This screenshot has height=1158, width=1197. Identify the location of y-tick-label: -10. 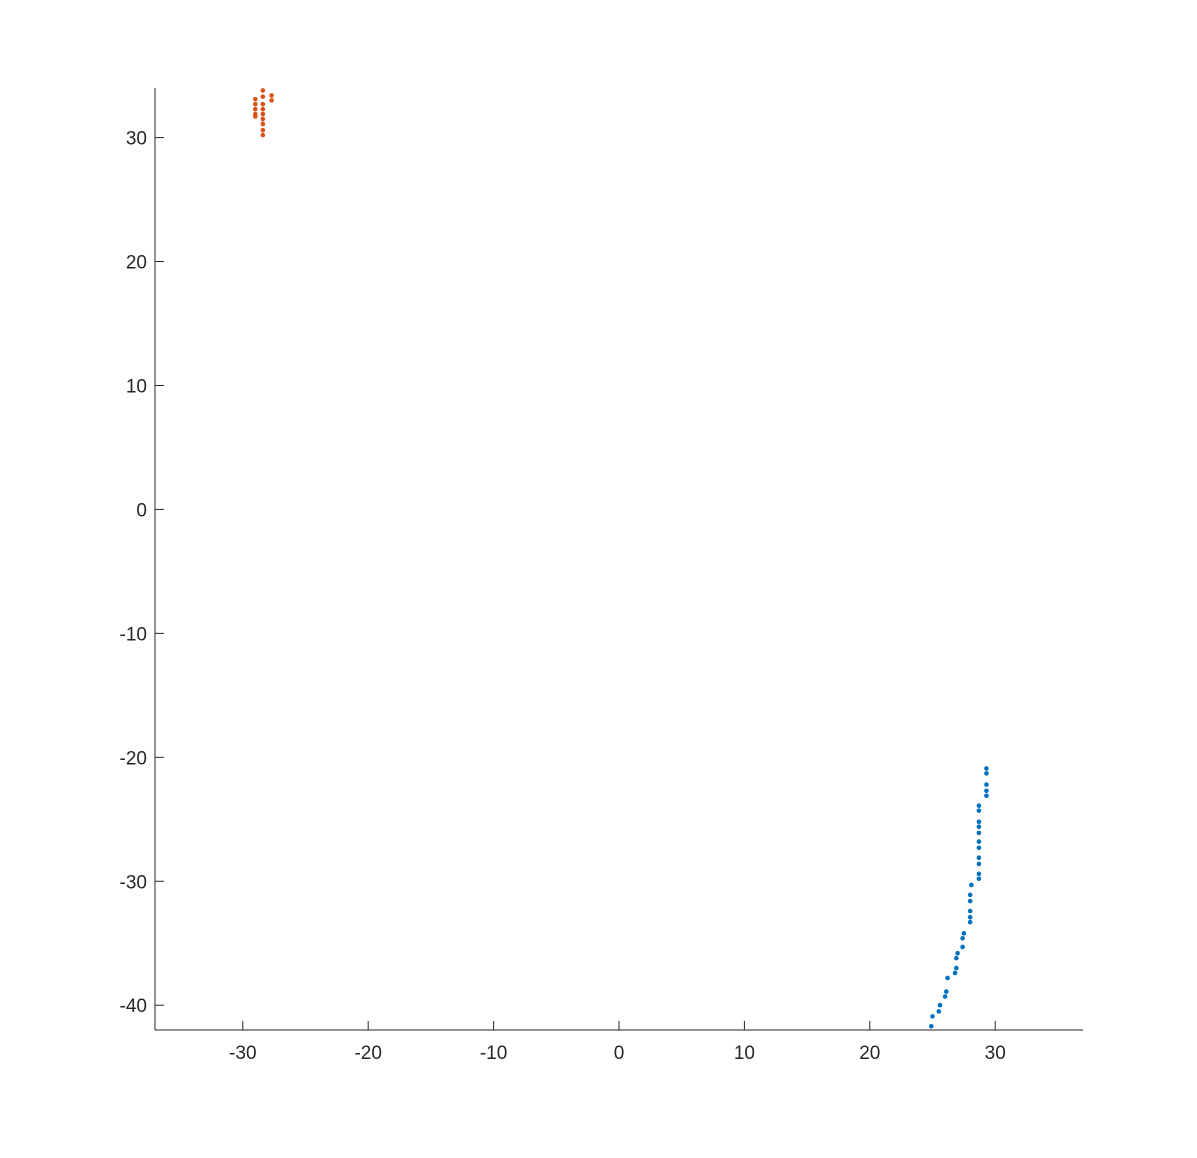
(133, 634).